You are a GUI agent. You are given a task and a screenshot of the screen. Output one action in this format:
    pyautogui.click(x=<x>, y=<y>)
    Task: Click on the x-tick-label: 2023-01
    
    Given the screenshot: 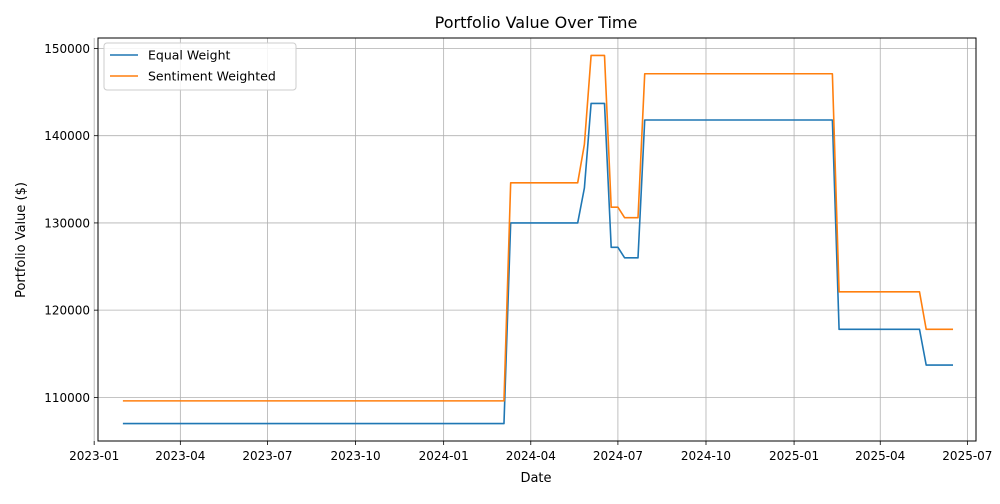 What is the action you would take?
    pyautogui.click(x=94, y=456)
    